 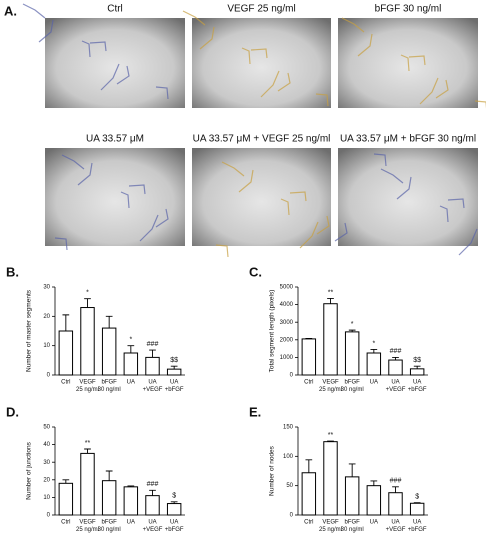 I want to click on y-tick-label: 20, so click(x=46, y=480).